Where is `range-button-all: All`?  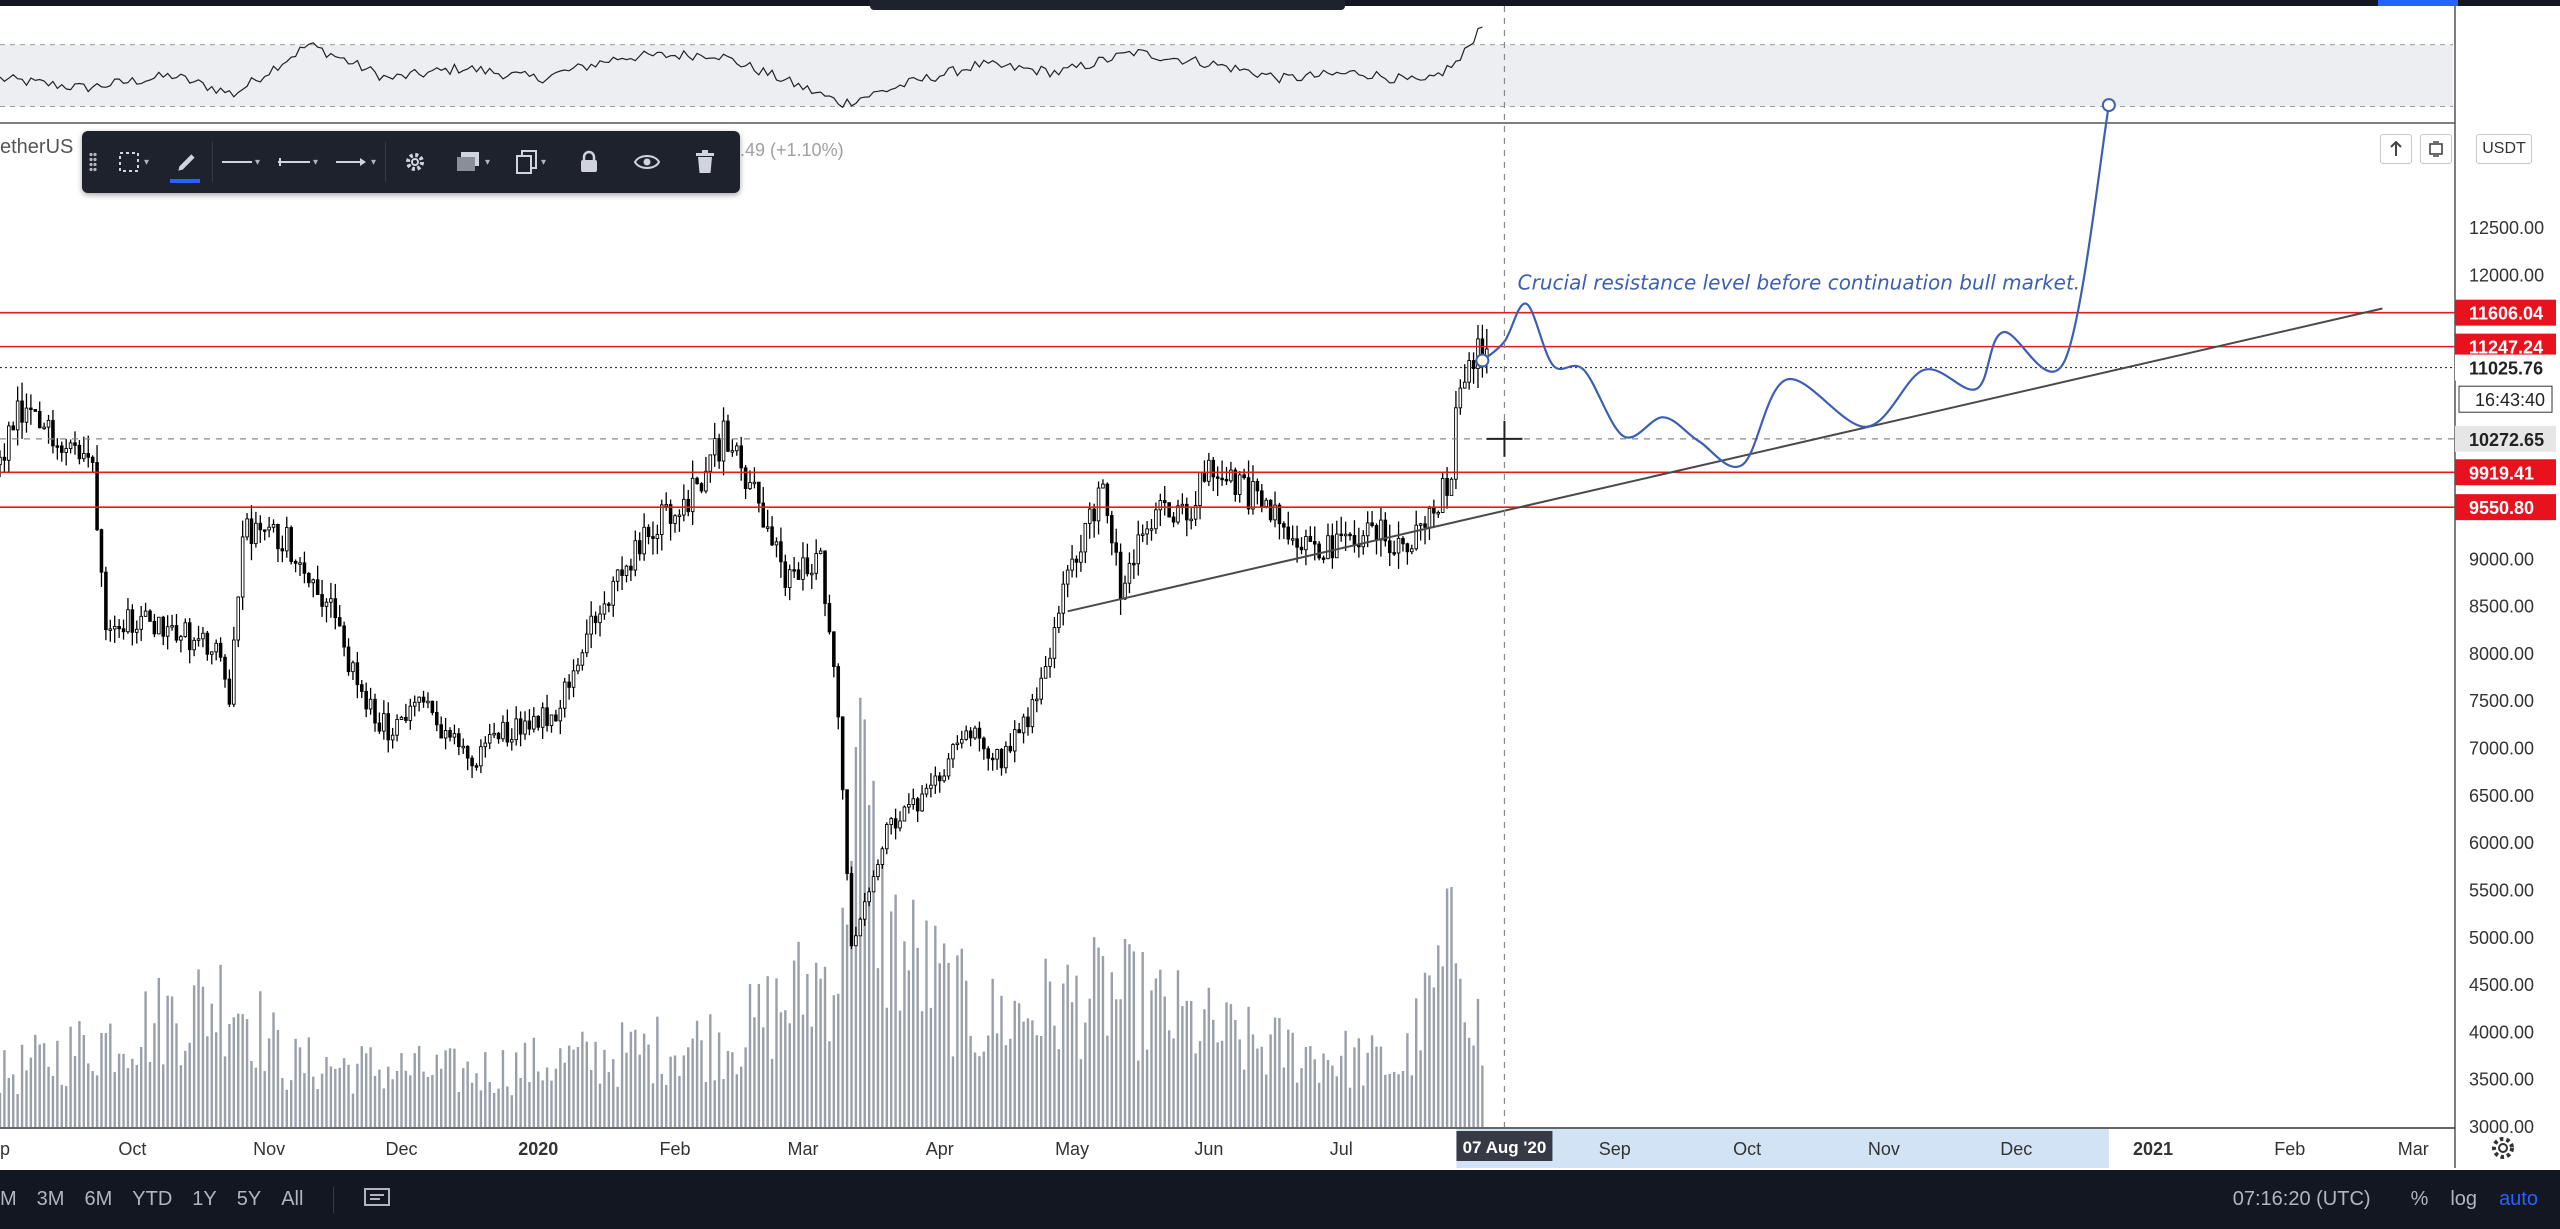
range-button-all: All is located at coordinates (292, 1199).